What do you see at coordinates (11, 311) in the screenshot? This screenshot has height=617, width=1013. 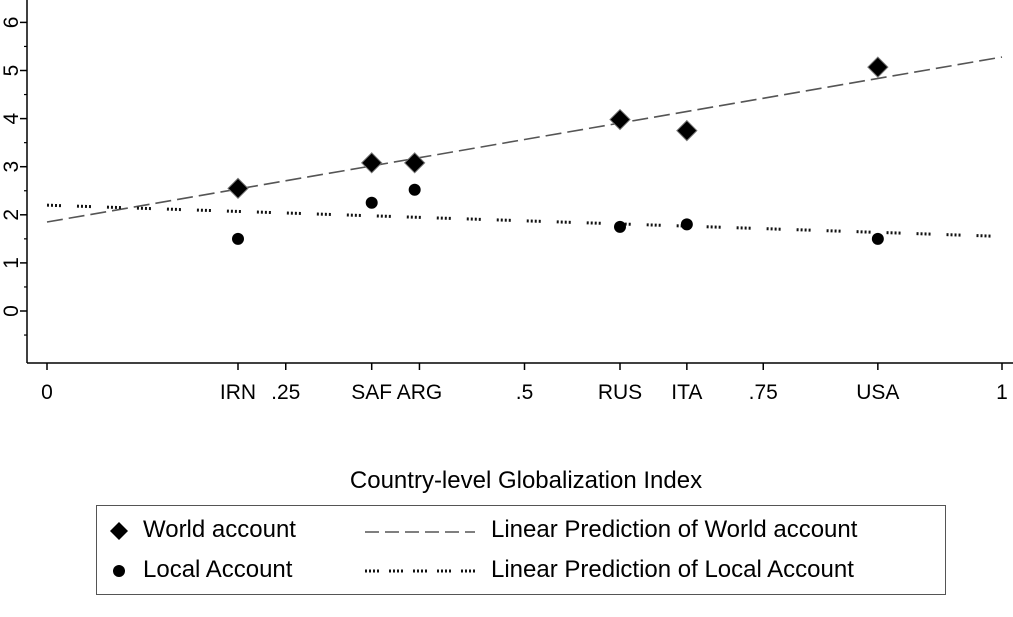 I see `y-tick-label: 0` at bounding box center [11, 311].